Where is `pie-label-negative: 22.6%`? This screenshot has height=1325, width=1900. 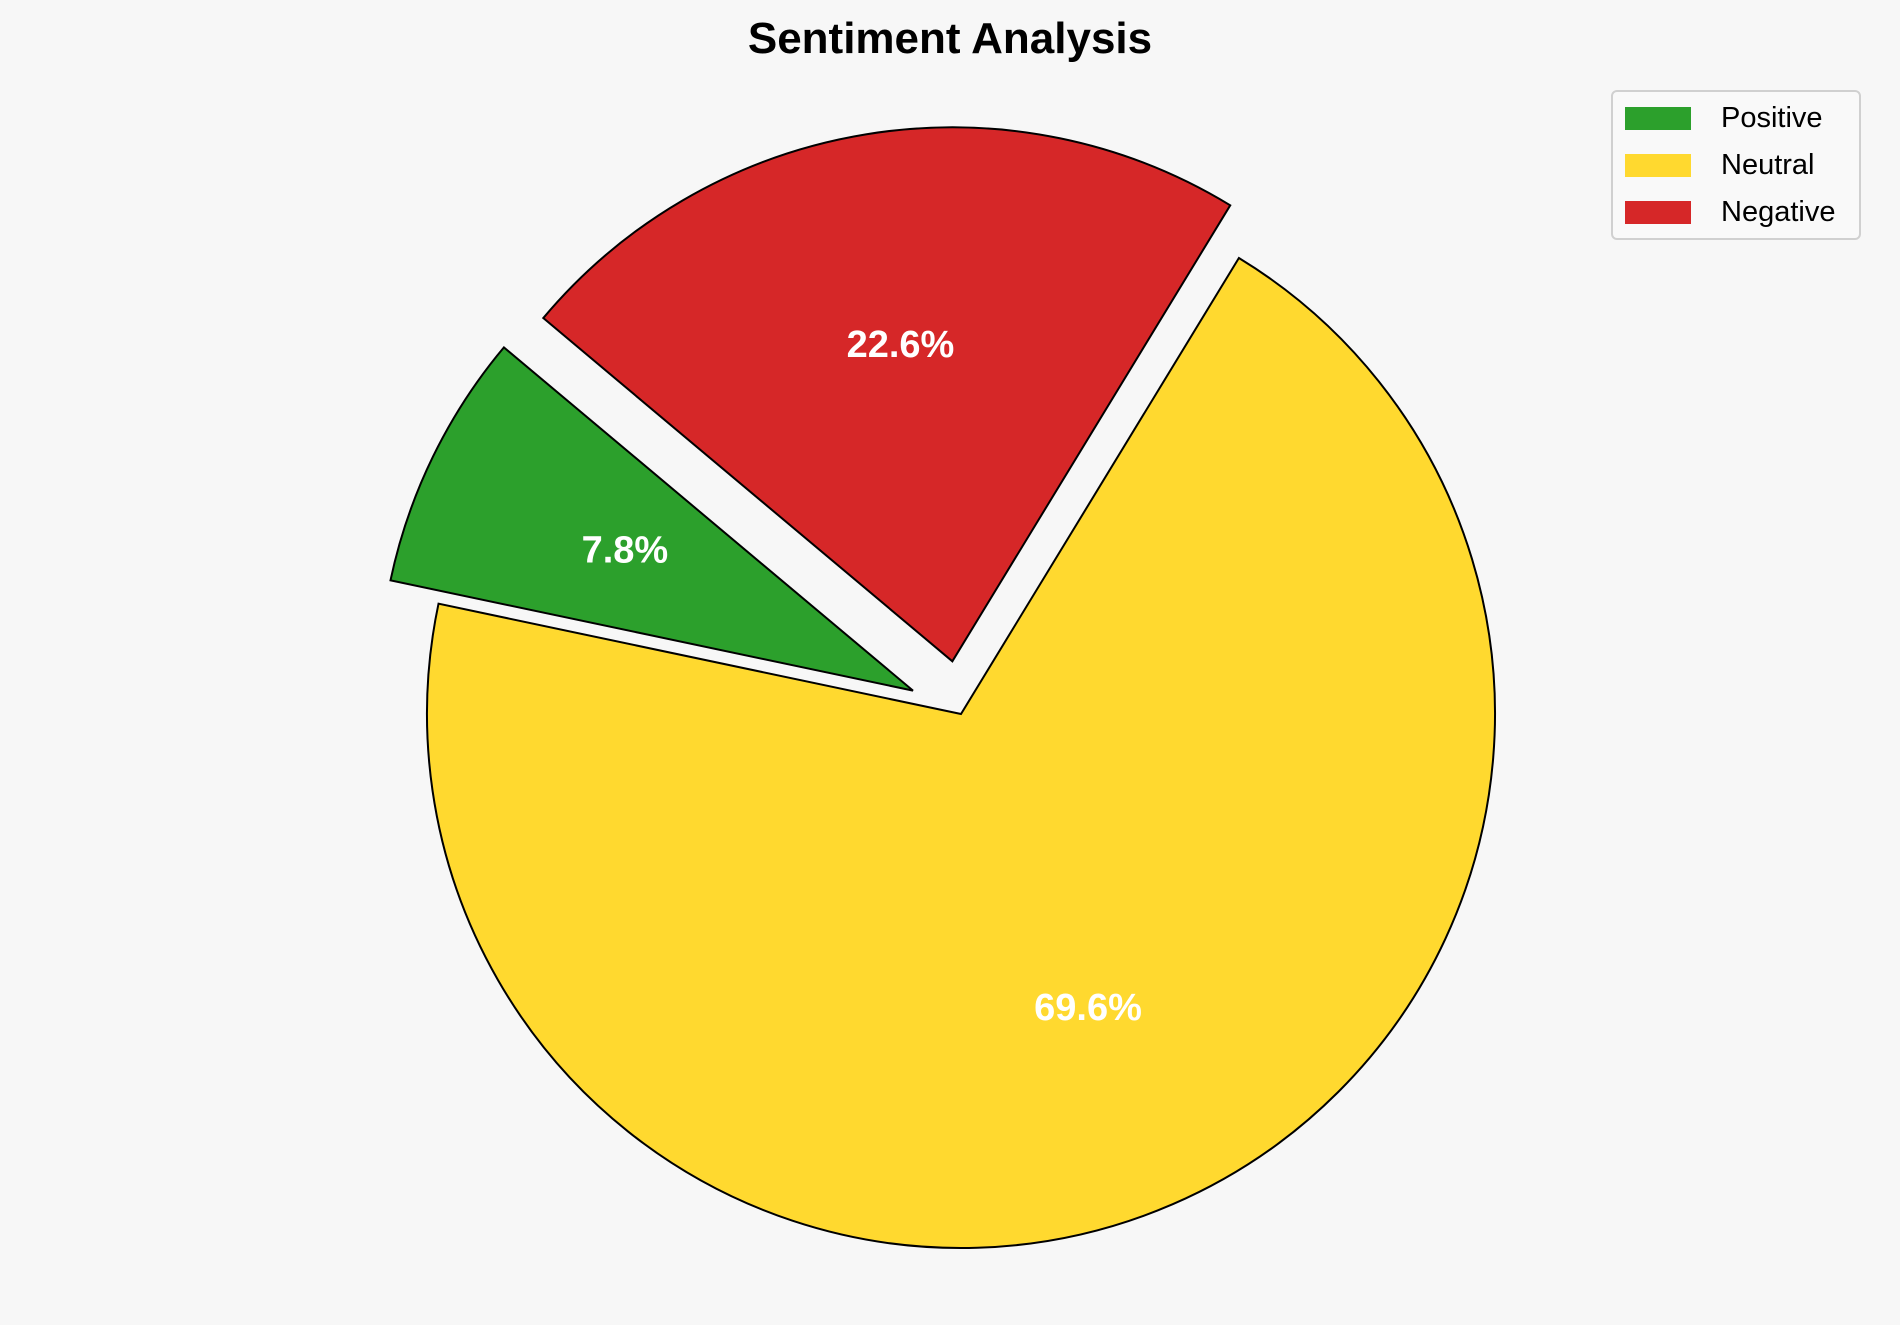 pie-label-negative: 22.6% is located at coordinates (901, 345).